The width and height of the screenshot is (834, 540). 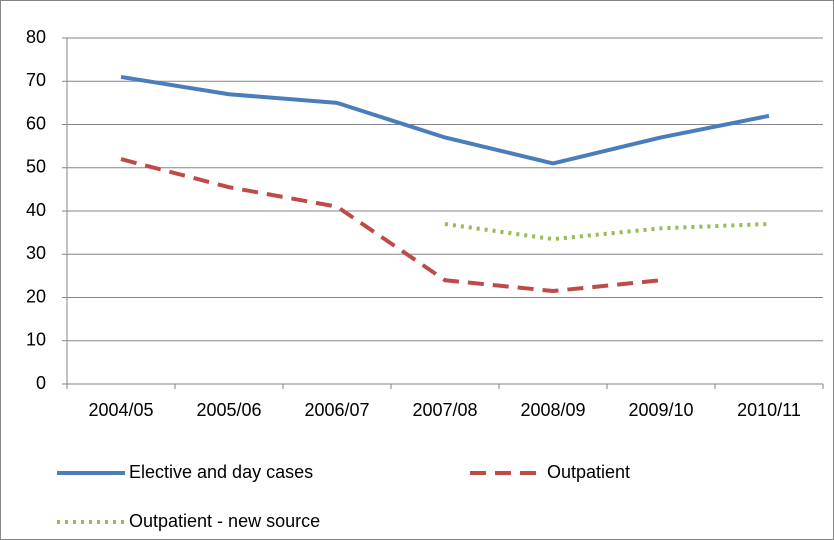 What do you see at coordinates (120, 410) in the screenshot?
I see `x-tick-label: 2004/05` at bounding box center [120, 410].